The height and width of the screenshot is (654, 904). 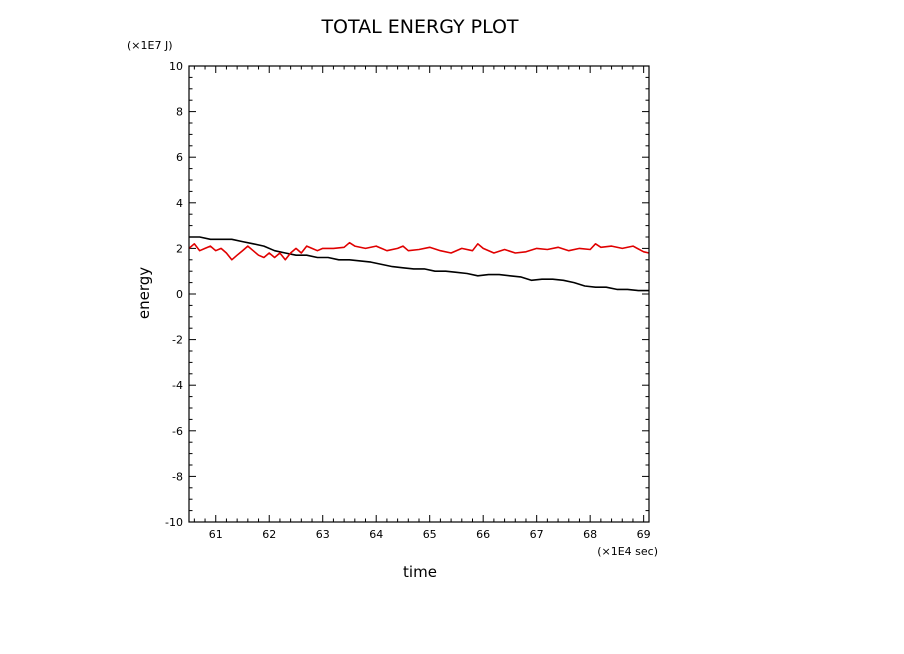 What do you see at coordinates (627, 551) in the screenshot?
I see `x-unit-label: (×1E4 sec)` at bounding box center [627, 551].